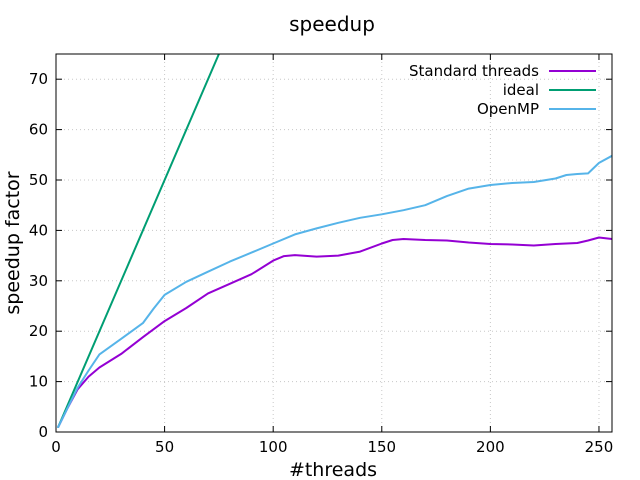  Describe the element at coordinates (164, 447) in the screenshot. I see `x-tick-label: 50` at that location.